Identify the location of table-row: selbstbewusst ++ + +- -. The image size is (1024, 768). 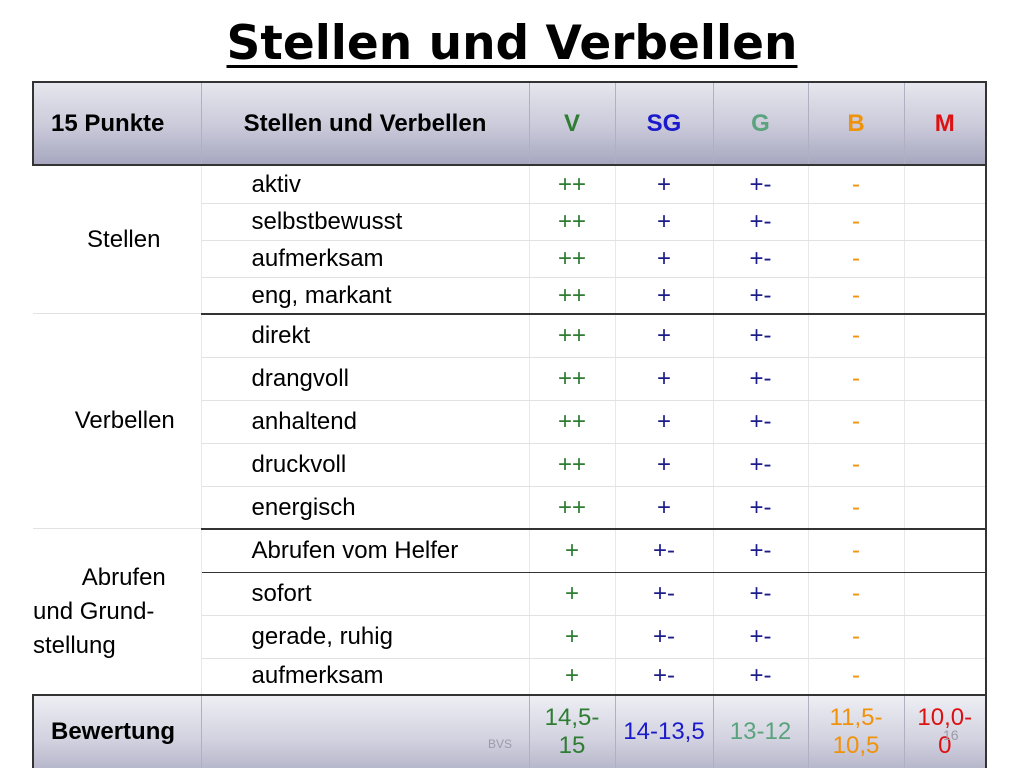
(510, 222).